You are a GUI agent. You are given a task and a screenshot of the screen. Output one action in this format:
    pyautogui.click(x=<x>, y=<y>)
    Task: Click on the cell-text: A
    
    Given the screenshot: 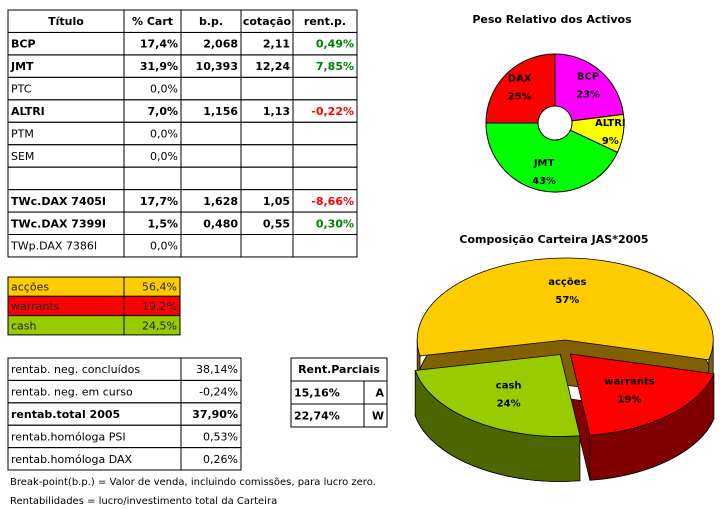 What is the action you would take?
    pyautogui.click(x=379, y=393)
    